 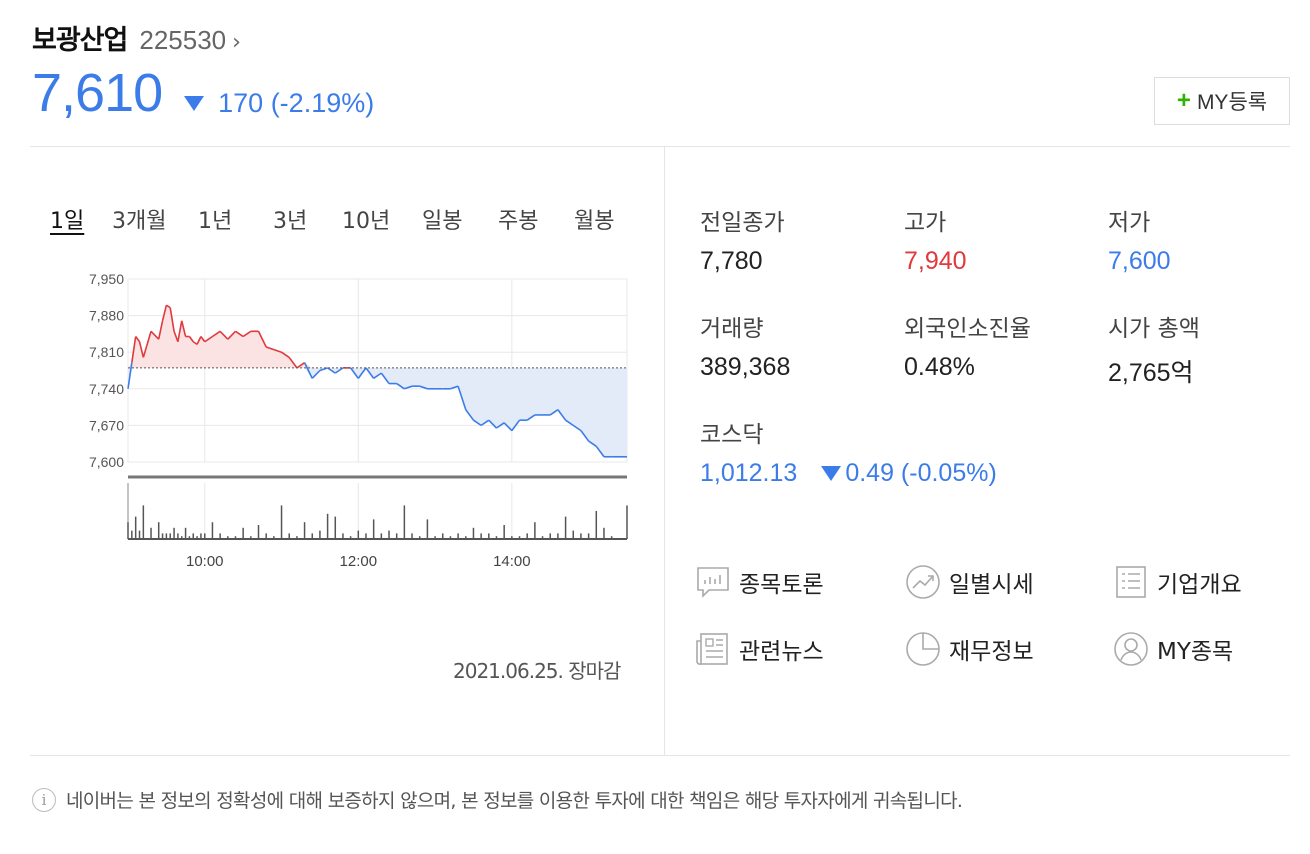 What do you see at coordinates (296, 103) in the screenshot?
I see `price-change-value: 170 (-2.19%)` at bounding box center [296, 103].